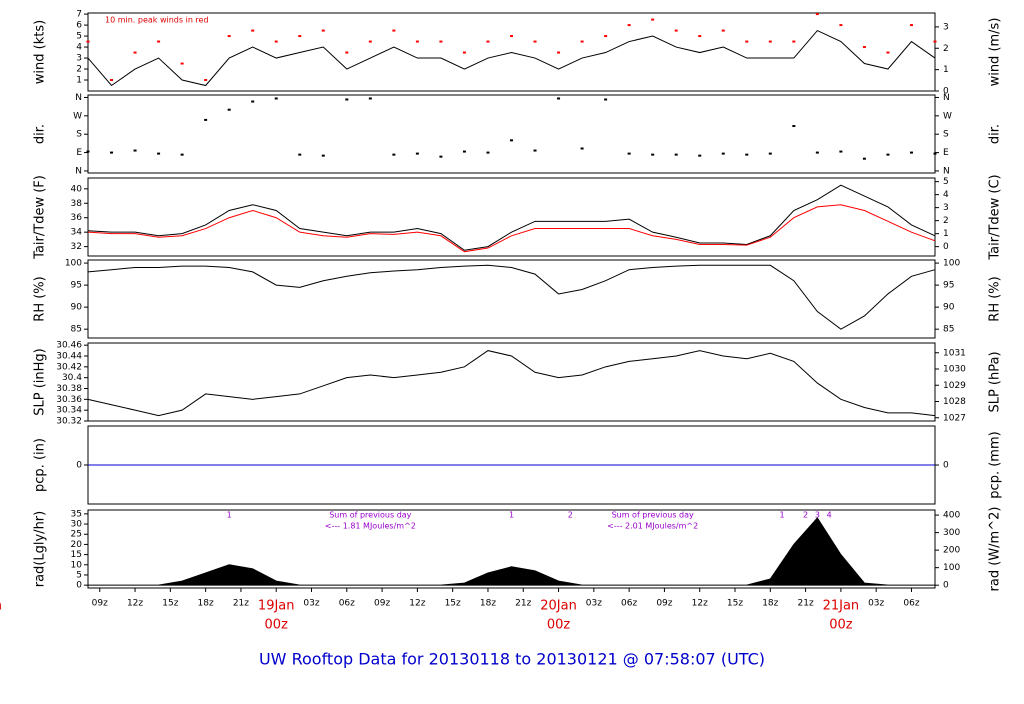  Describe the element at coordinates (40, 549) in the screenshot. I see `y-axis-label: rad(Lgly/hr)` at that location.